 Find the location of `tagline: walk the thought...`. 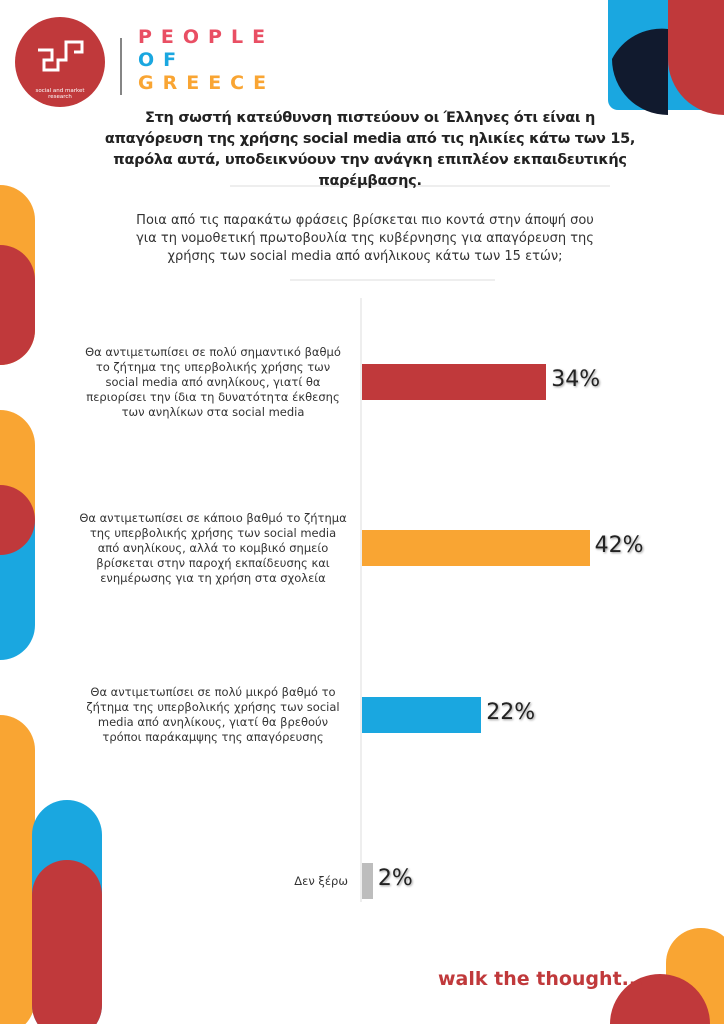

tagline: walk the thought... is located at coordinates (541, 979).